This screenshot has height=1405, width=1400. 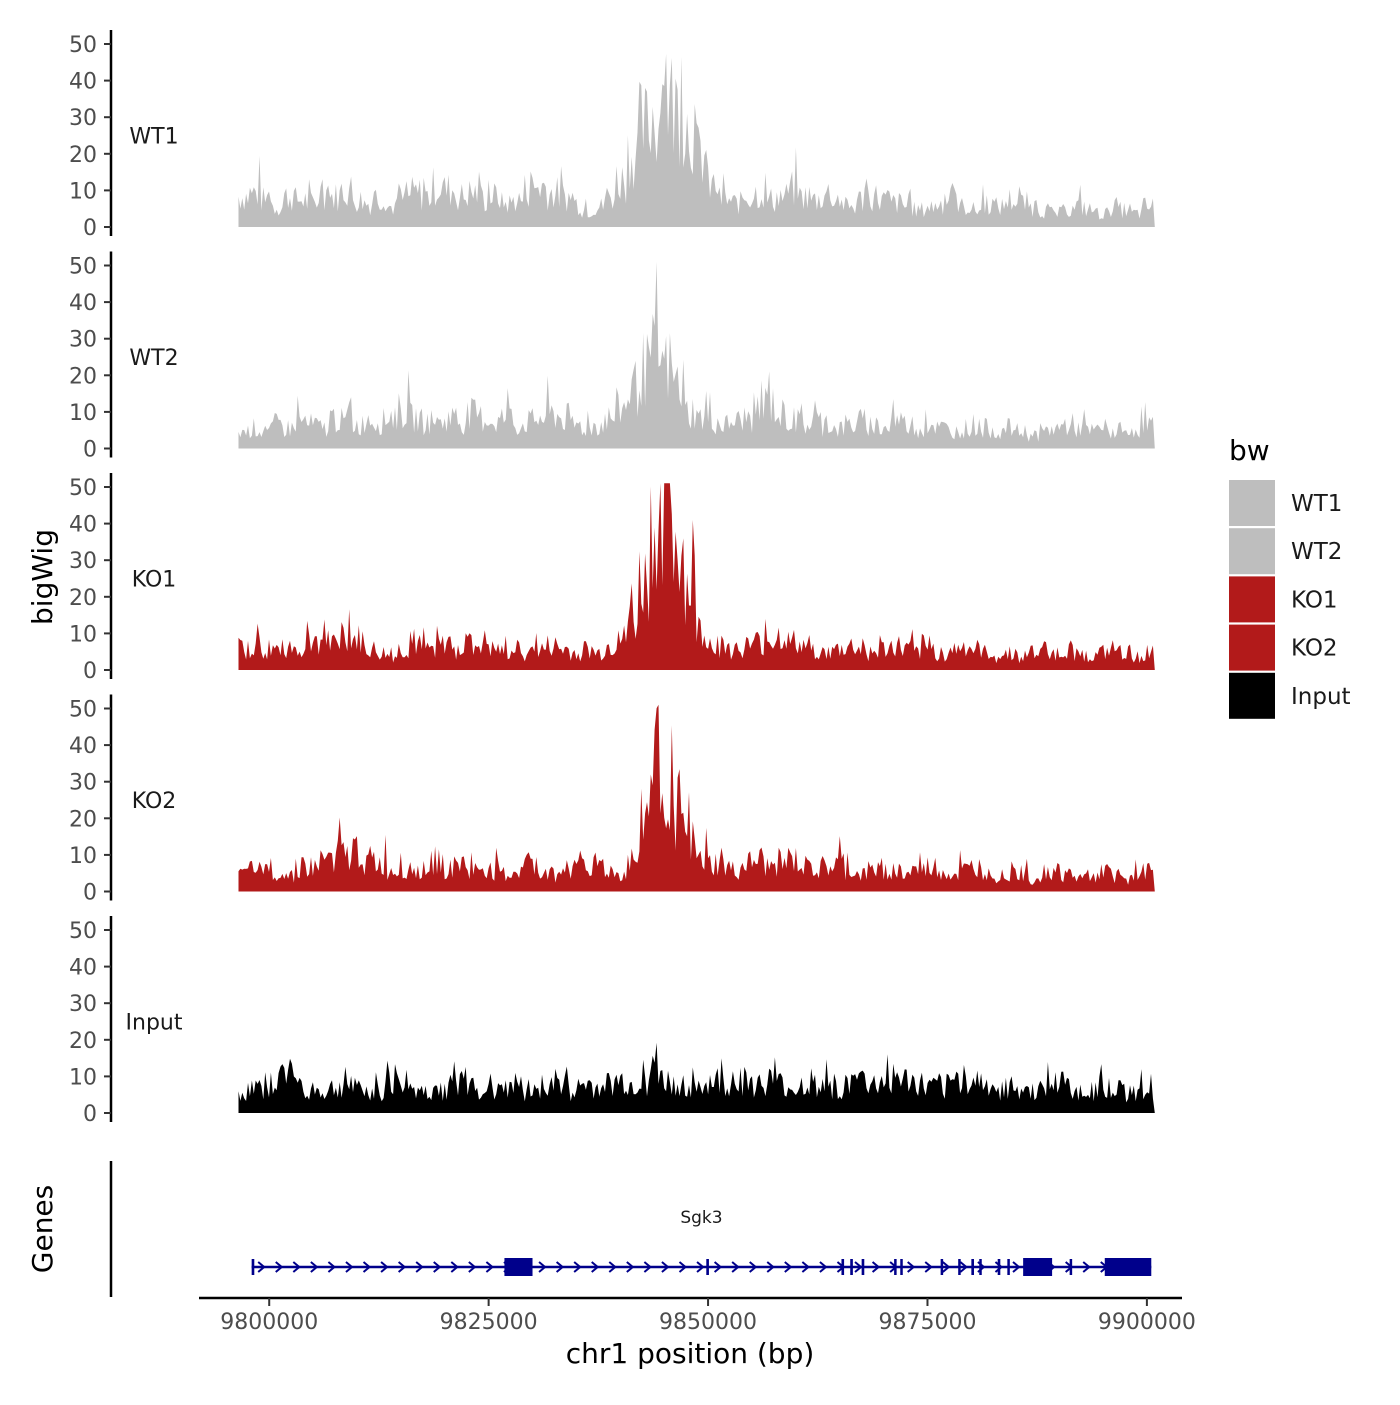 I want to click on track-ko2: 0 10 20 30 40 50 KO2, so click(x=612, y=800).